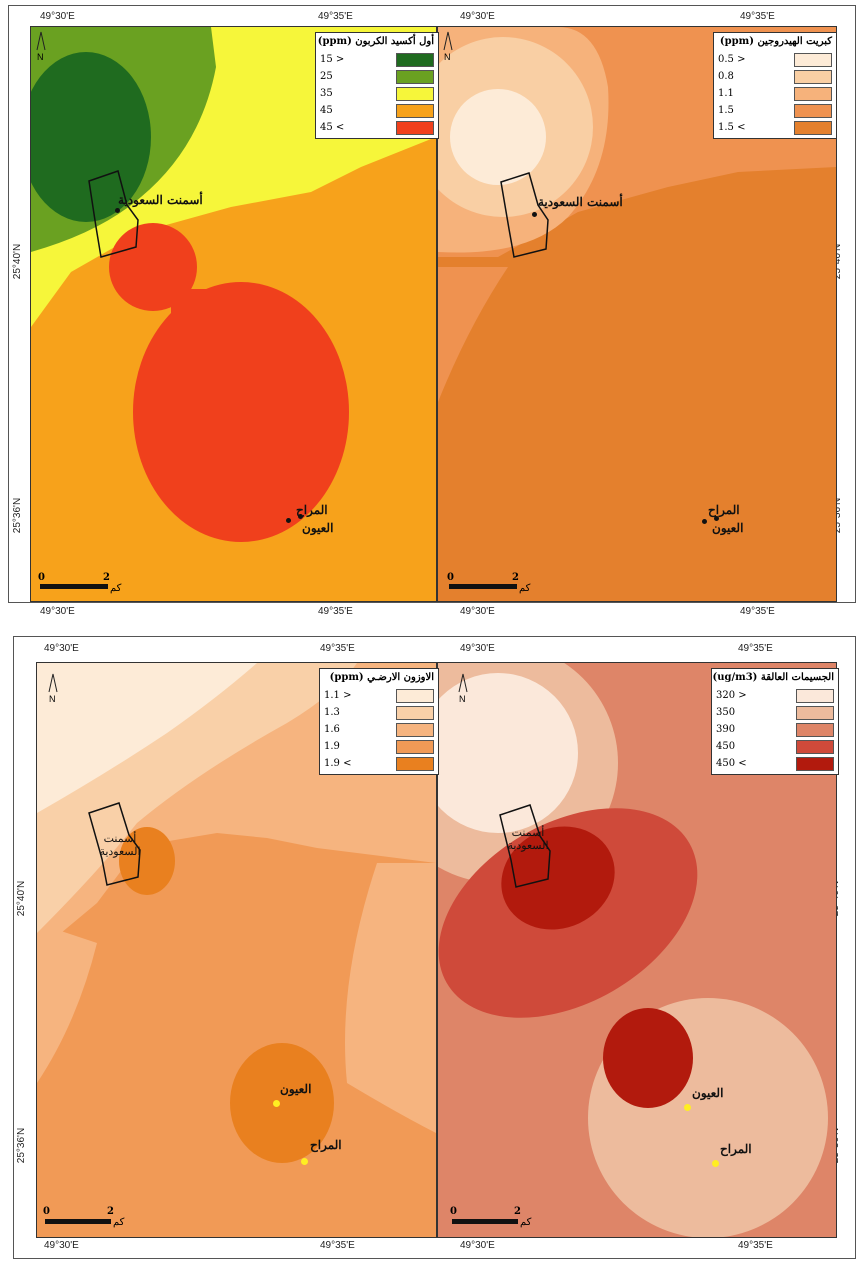  Describe the element at coordinates (326, 110) in the screenshot. I see `co-legend-label: 45` at that location.